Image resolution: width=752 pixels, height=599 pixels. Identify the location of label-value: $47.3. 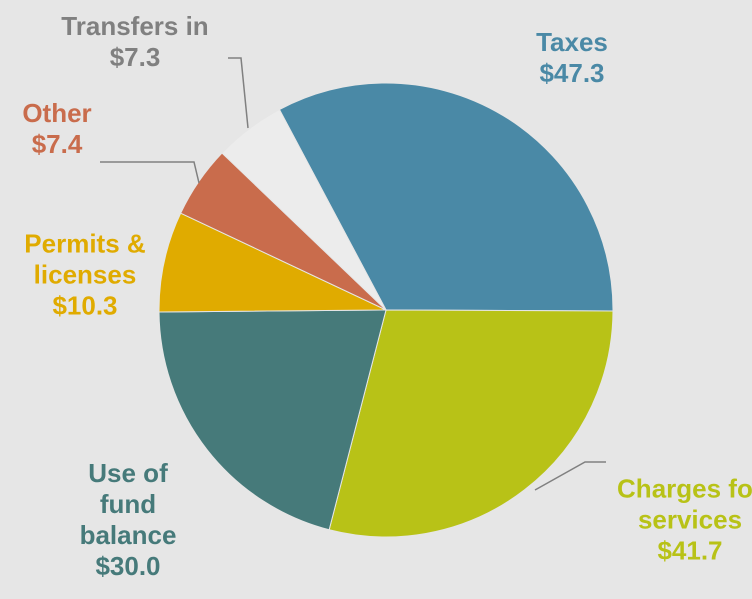
(572, 73).